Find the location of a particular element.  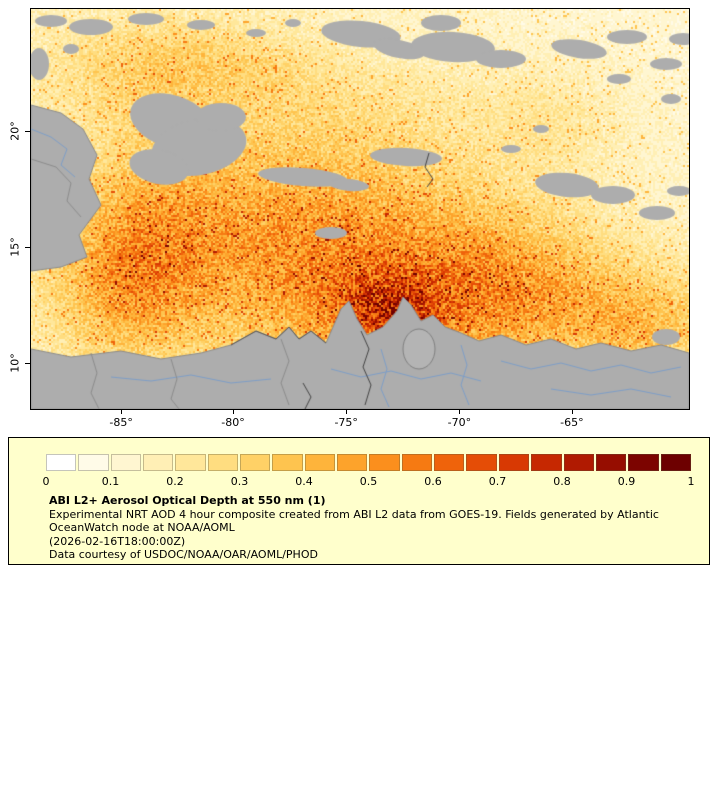

colorbar-tick-label: 0.9 is located at coordinates (626, 481).